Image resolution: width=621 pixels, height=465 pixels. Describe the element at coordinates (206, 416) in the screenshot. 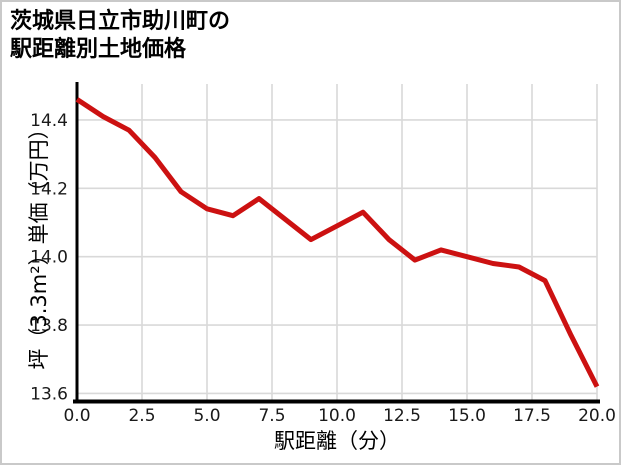

I see `x-tick-label: 5.0` at that location.